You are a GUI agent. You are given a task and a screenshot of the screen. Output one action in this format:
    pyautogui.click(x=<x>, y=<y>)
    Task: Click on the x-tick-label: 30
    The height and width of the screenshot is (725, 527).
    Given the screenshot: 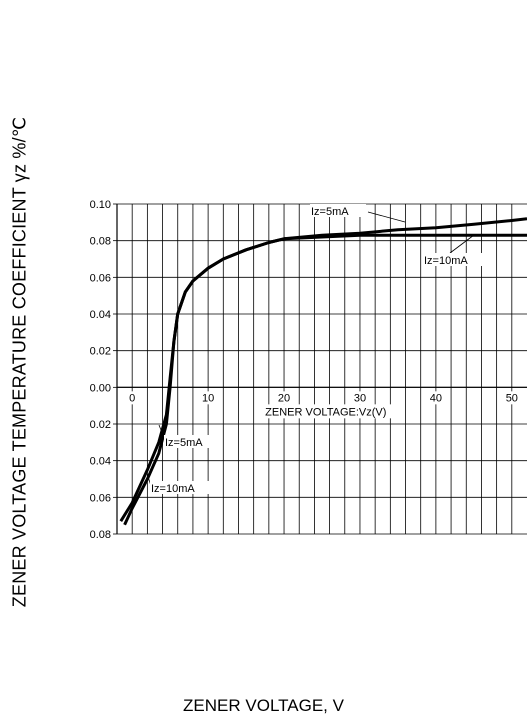 What is the action you would take?
    pyautogui.click(x=360, y=398)
    